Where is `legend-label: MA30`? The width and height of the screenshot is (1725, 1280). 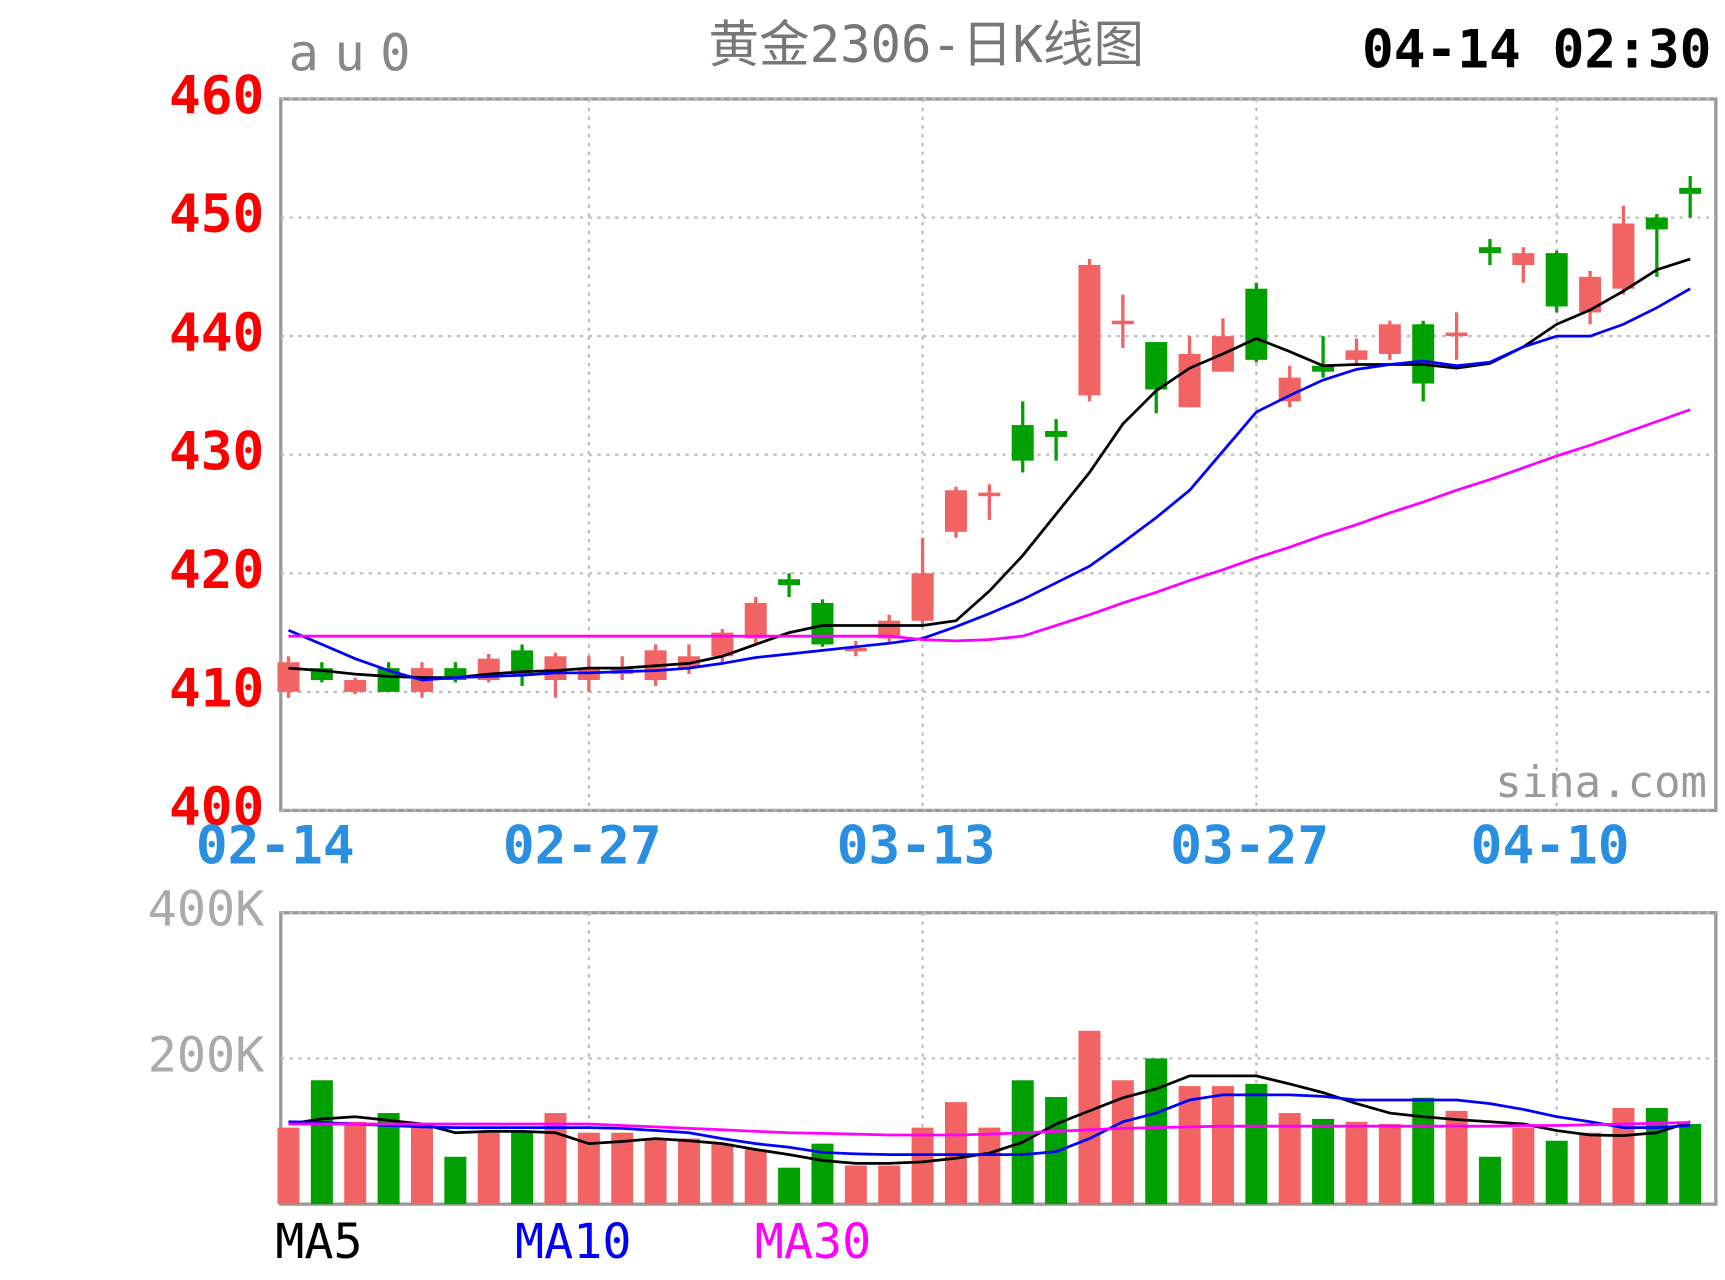
legend-label: MA30 is located at coordinates (813, 1242).